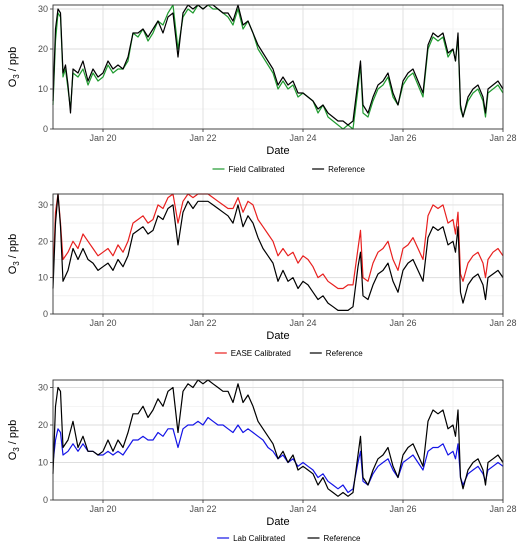  What do you see at coordinates (289, 538) in the screenshot?
I see `legend: Lab Calibrated Reference` at bounding box center [289, 538].